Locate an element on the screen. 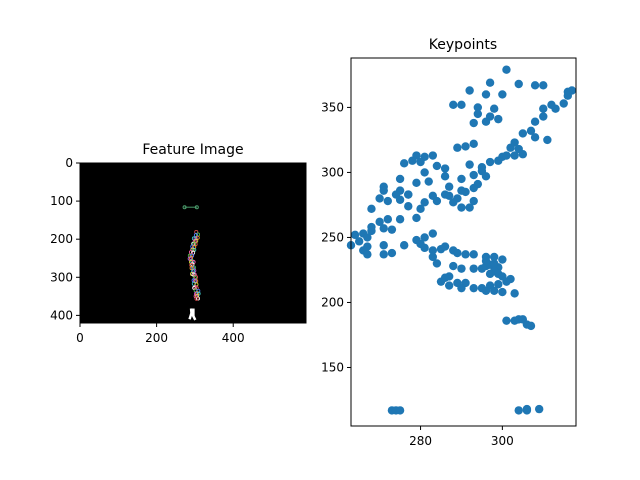 Image resolution: width=640 pixels, height=480 pixels. y-tick-label: 100 is located at coordinates (61, 201).